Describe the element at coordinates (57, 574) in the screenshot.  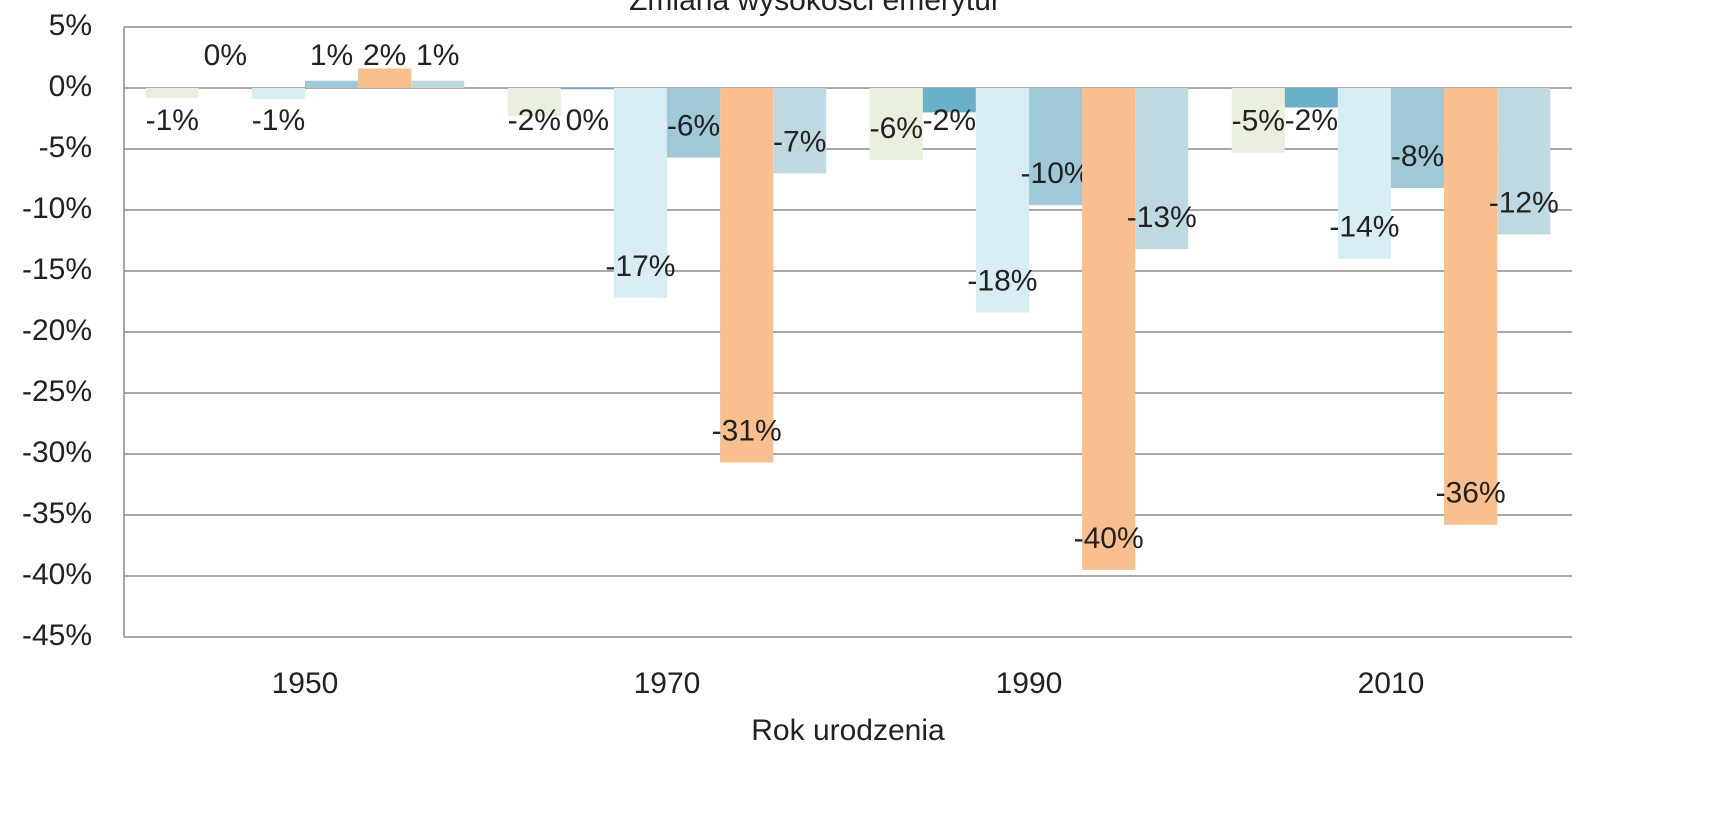
I see `y-tick-label: -40%` at that location.